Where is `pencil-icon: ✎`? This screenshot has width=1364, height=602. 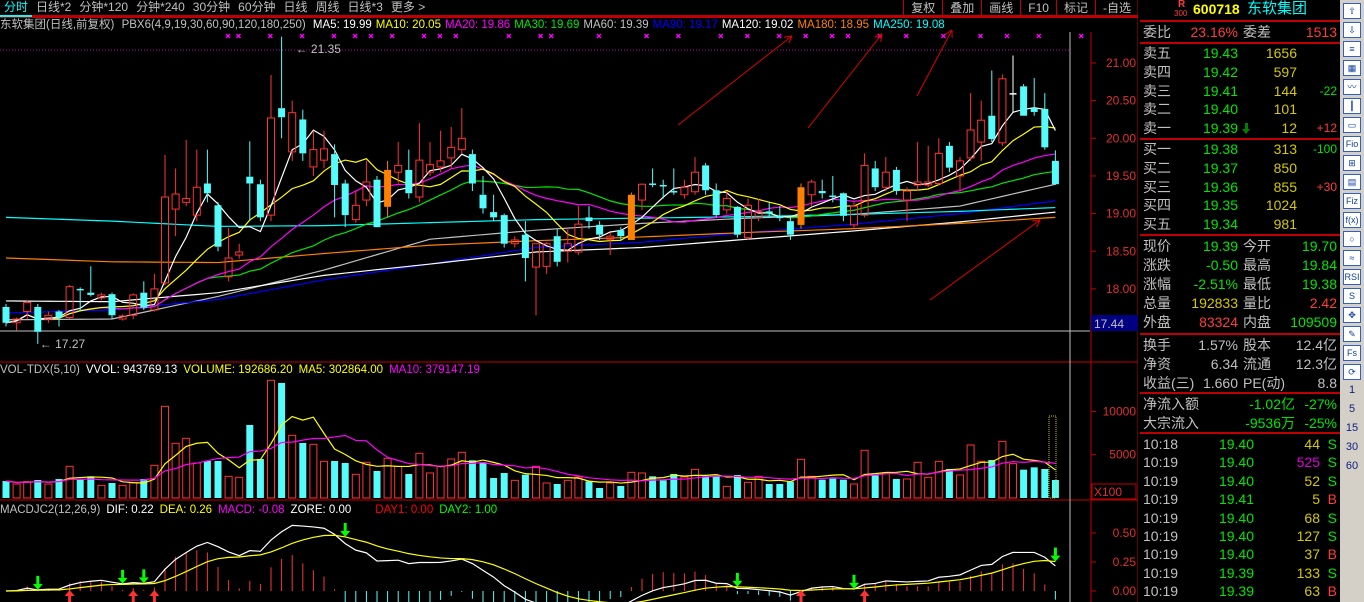
pencil-icon: ✎ is located at coordinates (1352, 334).